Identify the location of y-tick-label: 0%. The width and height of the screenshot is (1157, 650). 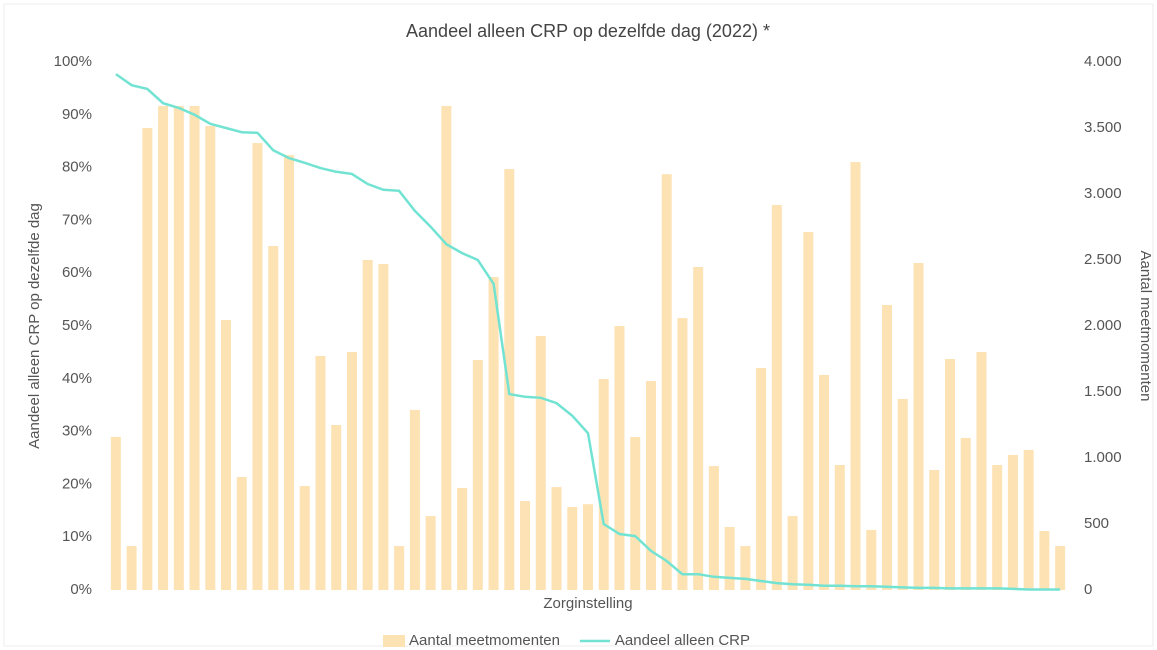
(81, 589).